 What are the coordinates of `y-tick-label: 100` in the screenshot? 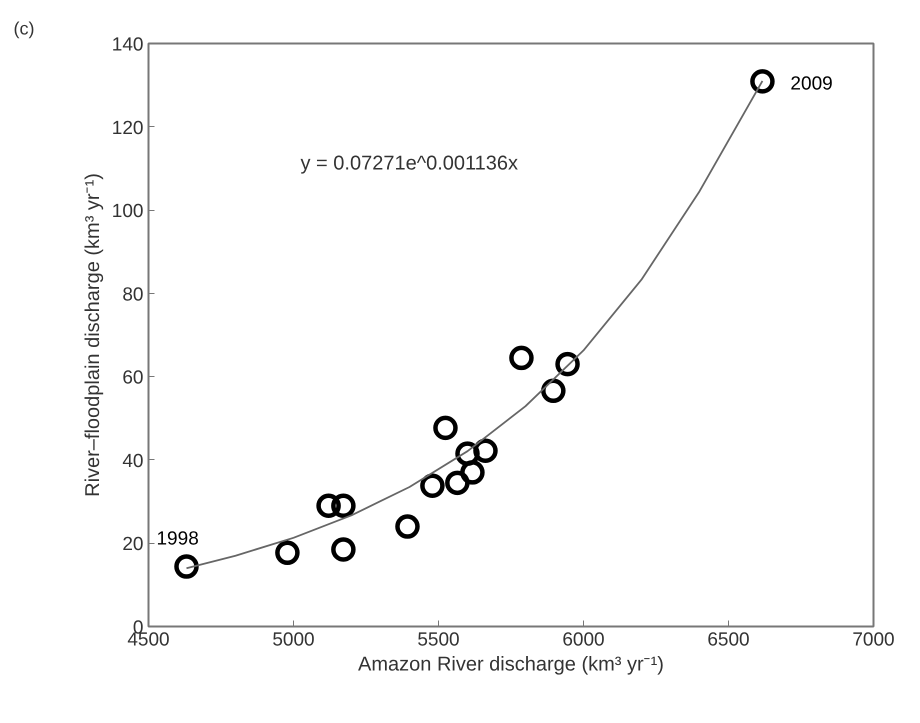 It's located at (128, 211).